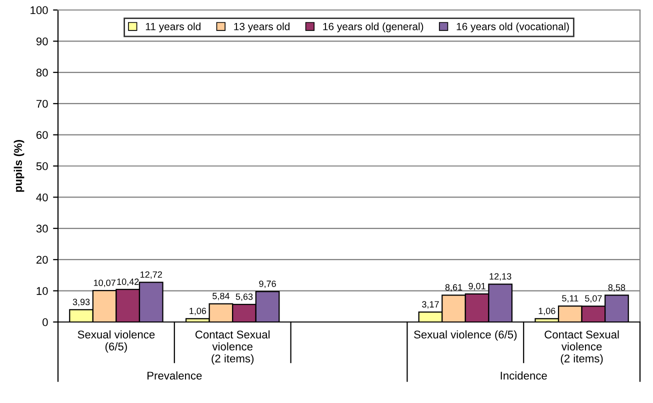 The width and height of the screenshot is (653, 403). I want to click on y-tick-label: 40, so click(42, 197).